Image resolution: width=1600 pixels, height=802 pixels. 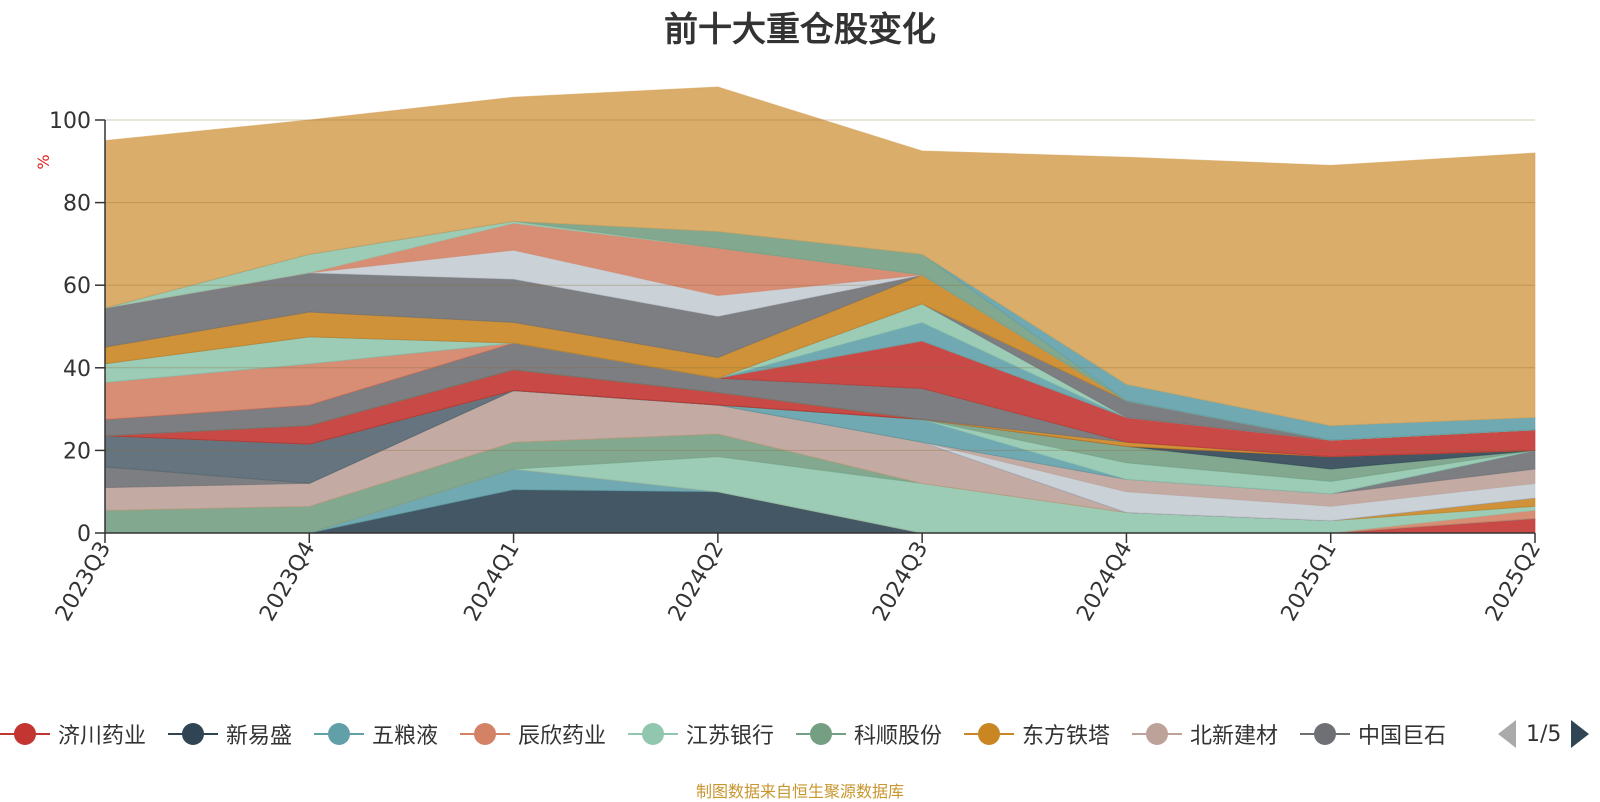 I want to click on x-tick-label-2: 2024Q1, so click(x=491, y=582).